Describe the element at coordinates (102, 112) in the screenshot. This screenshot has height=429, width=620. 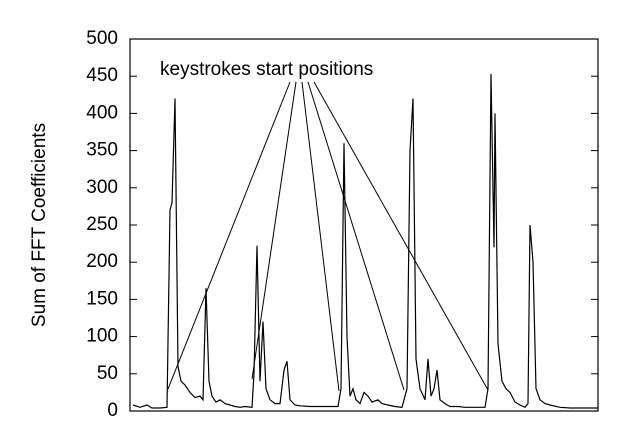
I see `y-tick-label: 400` at that location.